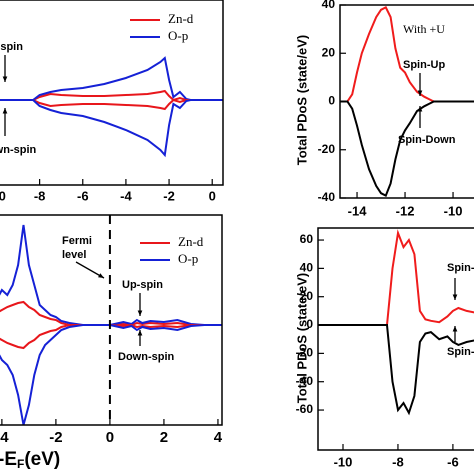  What do you see at coordinates (164, 437) in the screenshot?
I see `x-tick-label: 2` at bounding box center [164, 437].